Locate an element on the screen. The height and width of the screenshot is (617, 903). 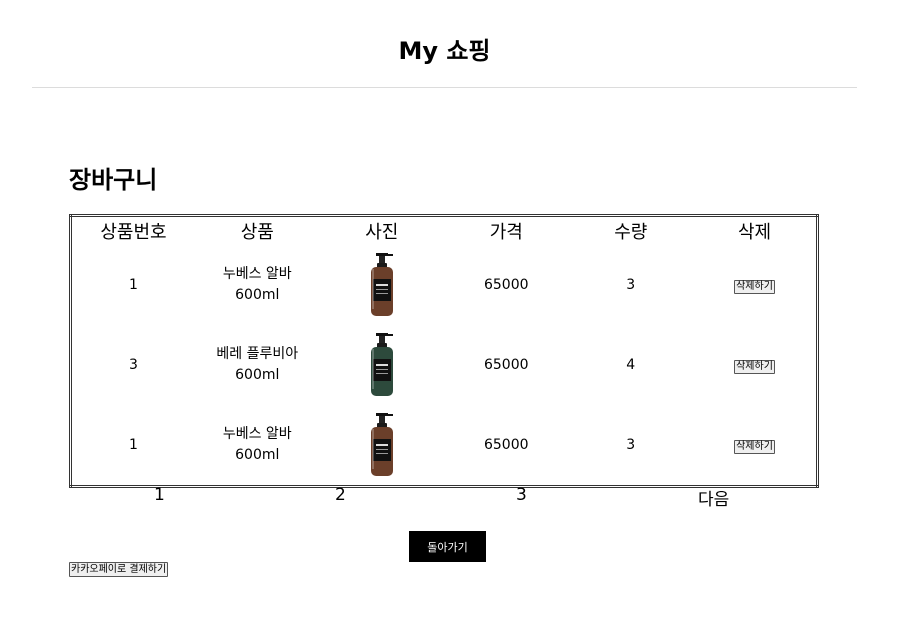
page-link-2: 2 is located at coordinates (340, 495).